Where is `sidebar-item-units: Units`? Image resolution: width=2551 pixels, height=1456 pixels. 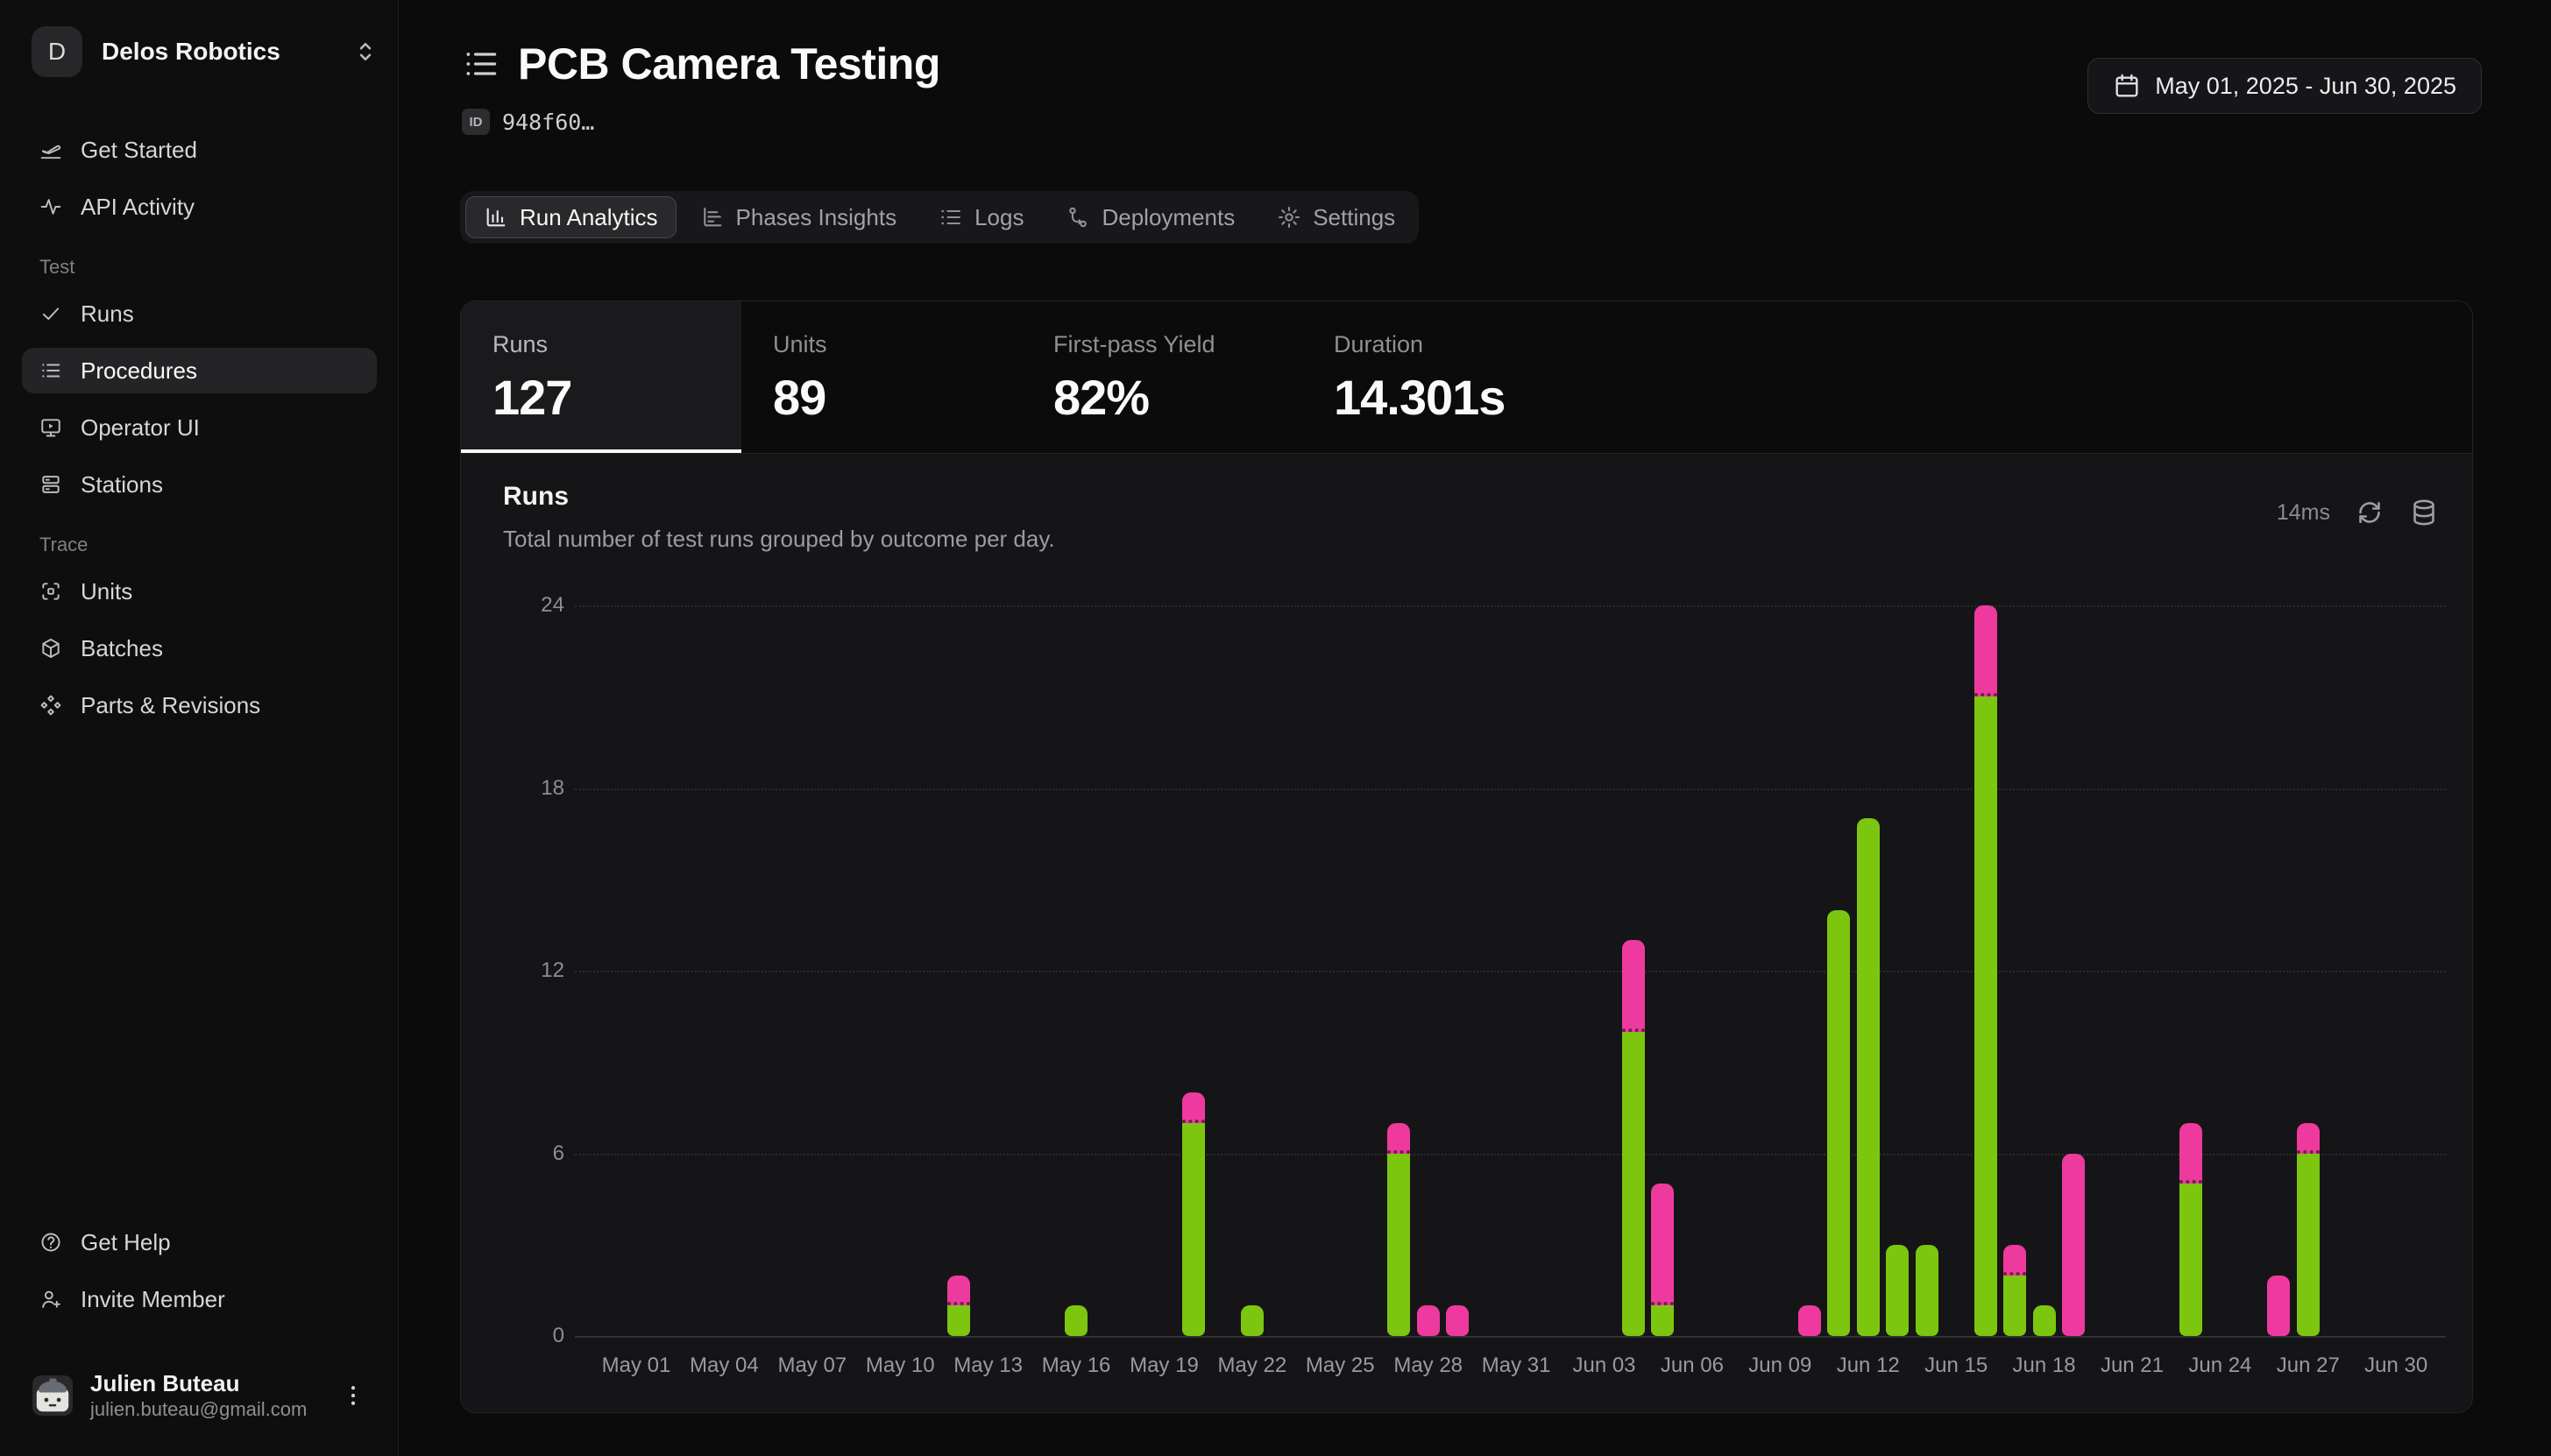
sidebar-item-units: Units is located at coordinates (199, 591).